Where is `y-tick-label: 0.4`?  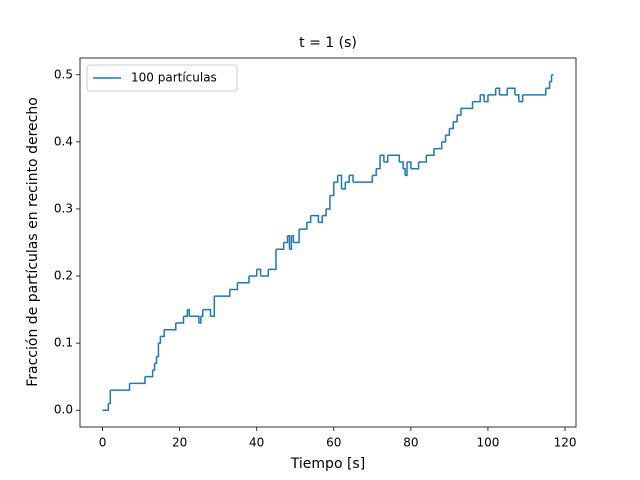 y-tick-label: 0.4 is located at coordinates (63, 141).